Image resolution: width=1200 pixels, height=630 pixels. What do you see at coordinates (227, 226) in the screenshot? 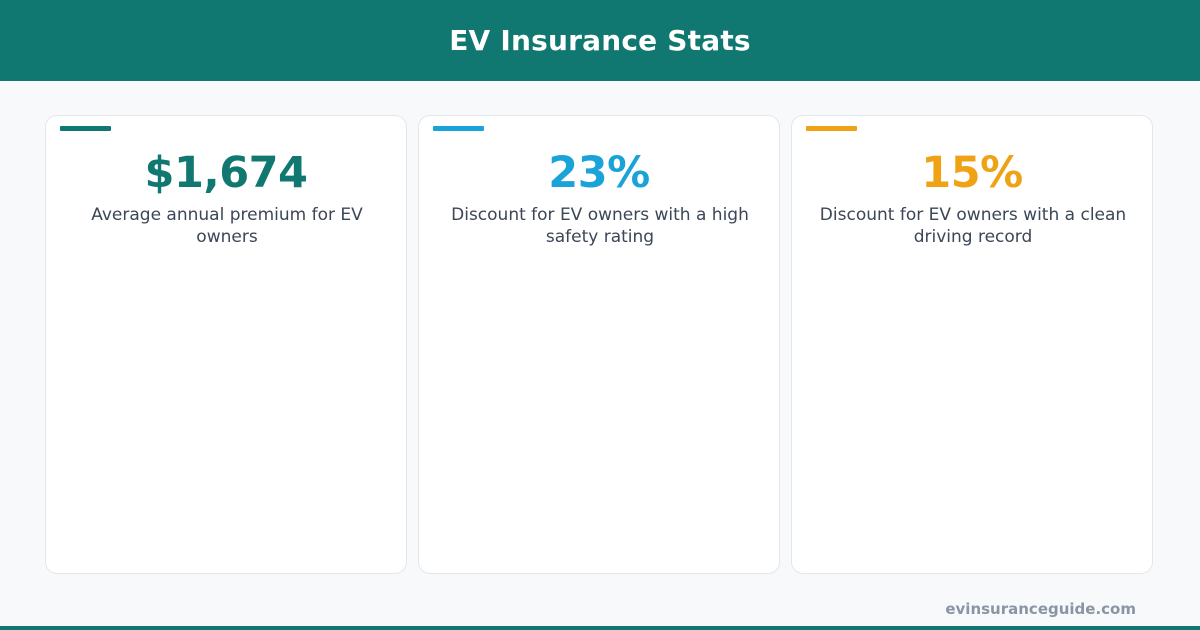
I see `stat-description: Average annual premium for EV owners` at bounding box center [227, 226].